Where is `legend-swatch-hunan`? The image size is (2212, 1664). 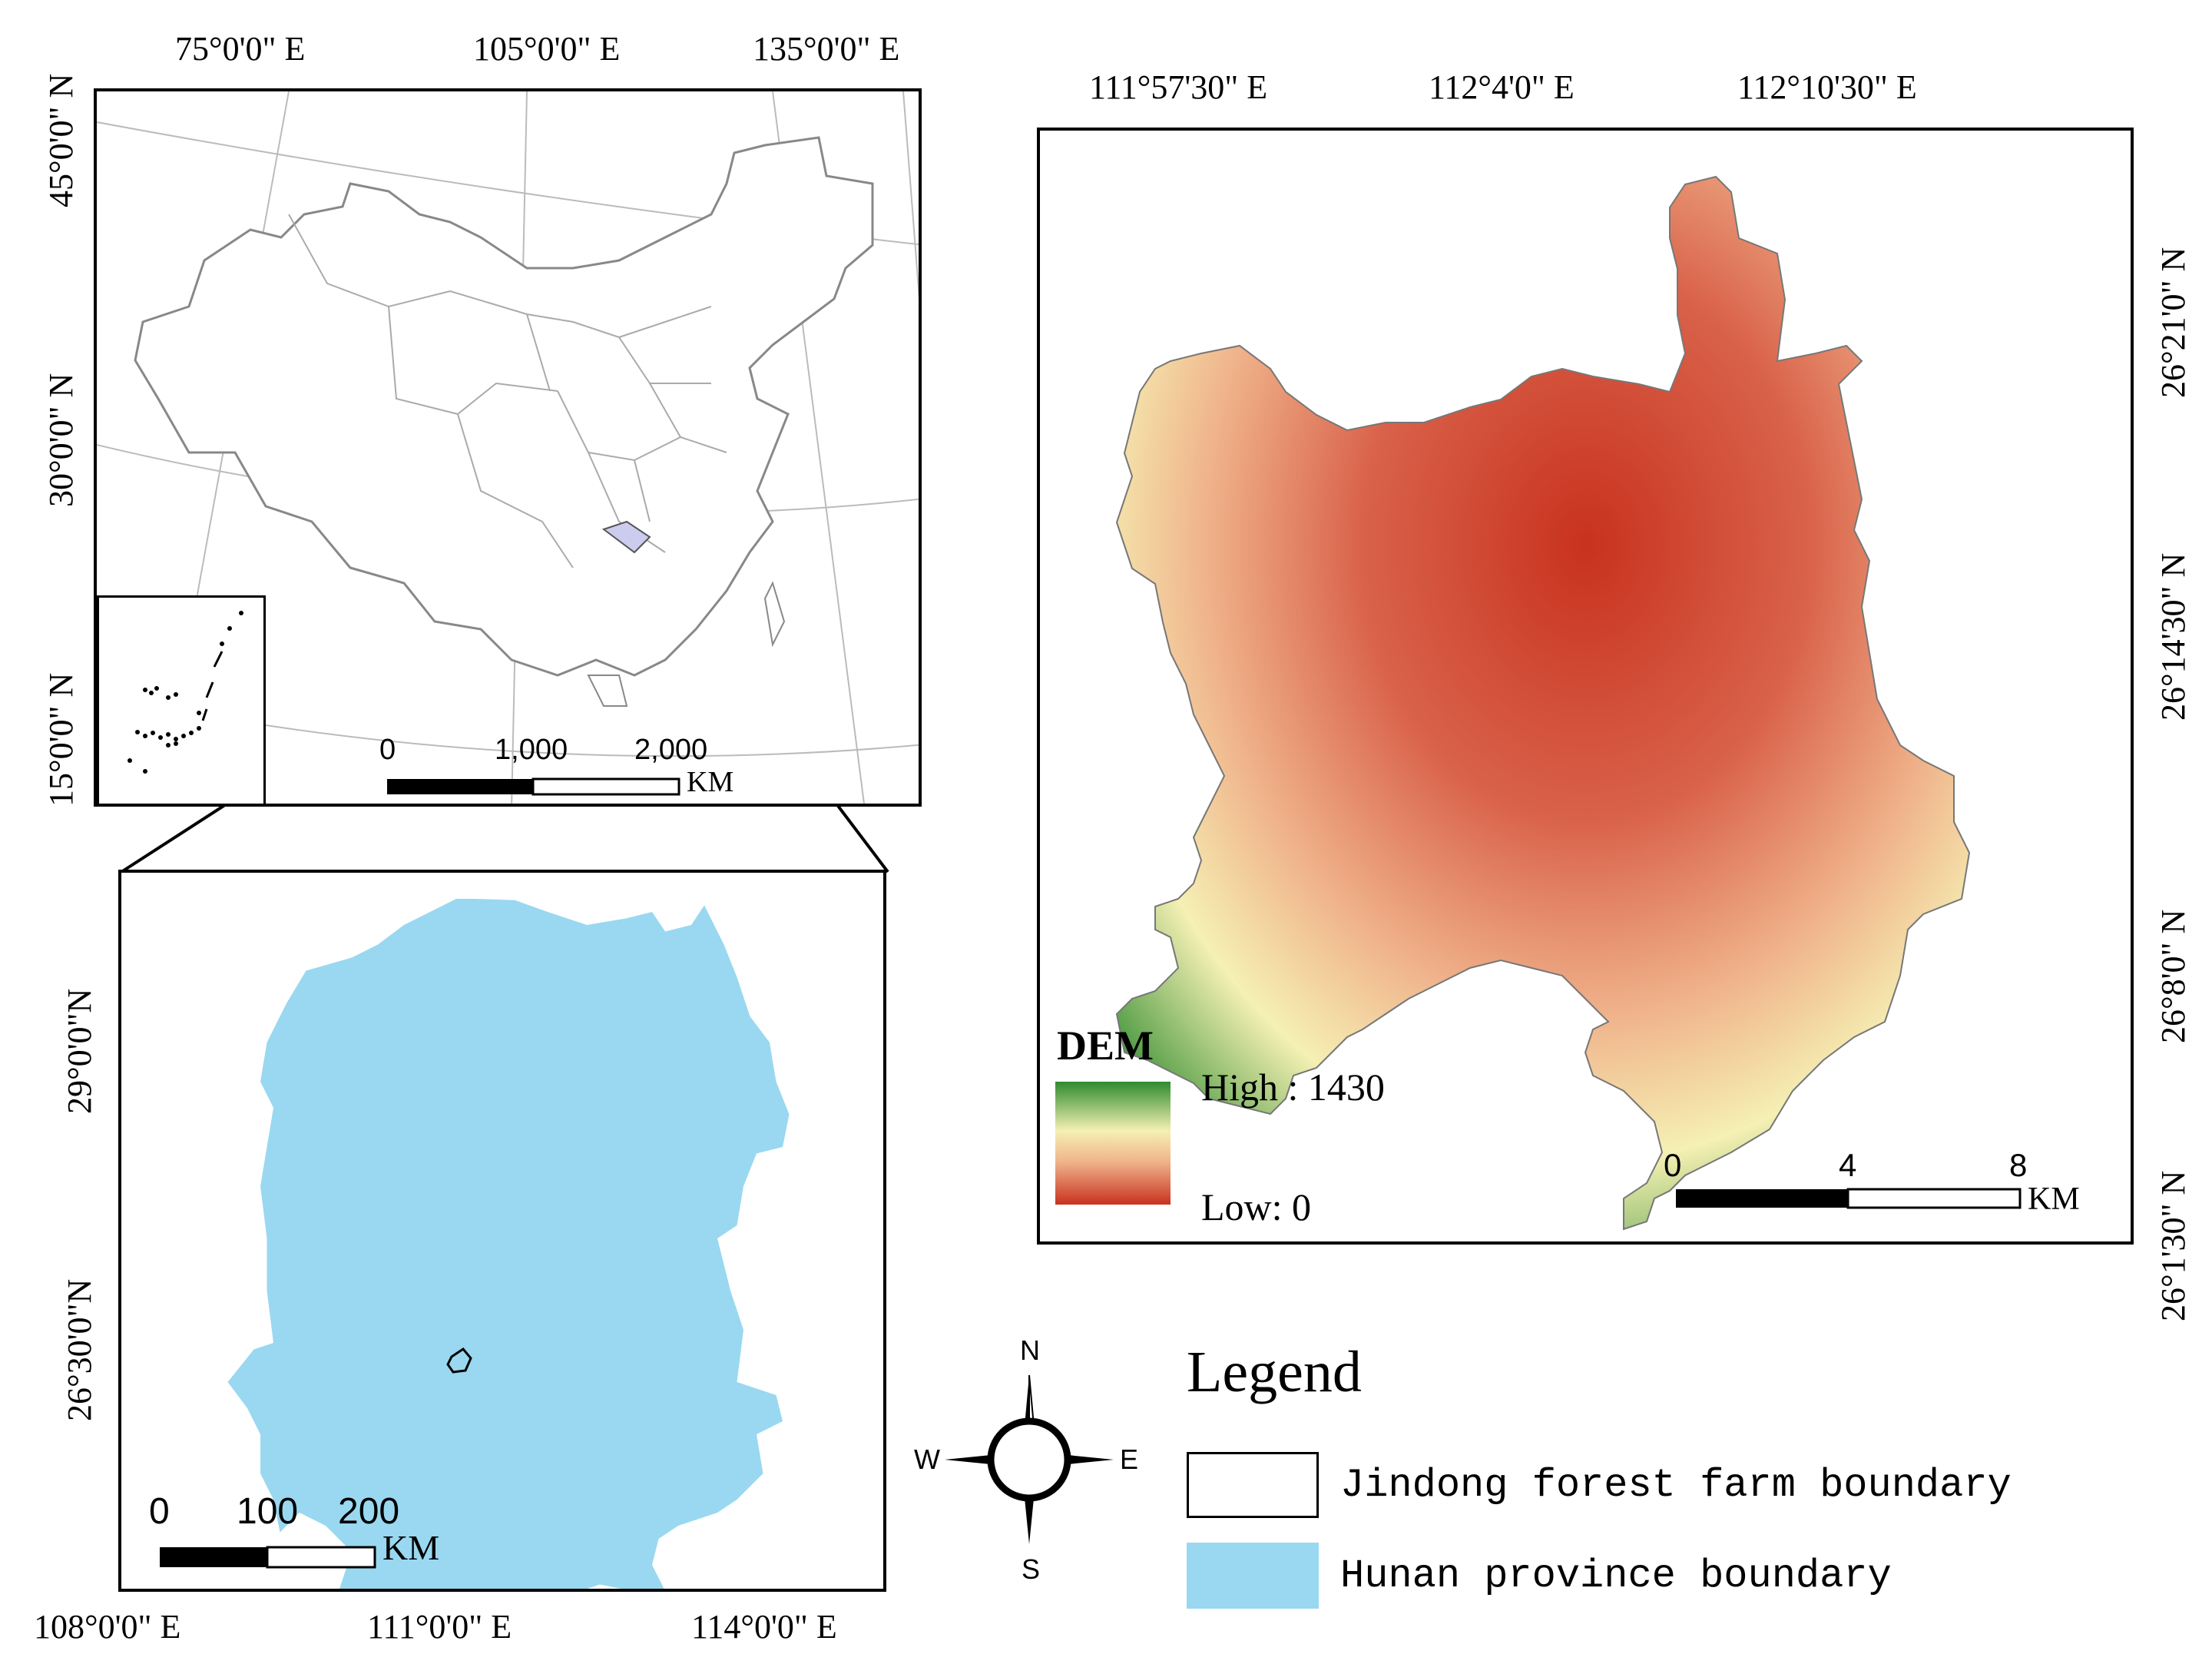 legend-swatch-hunan is located at coordinates (1253, 1576).